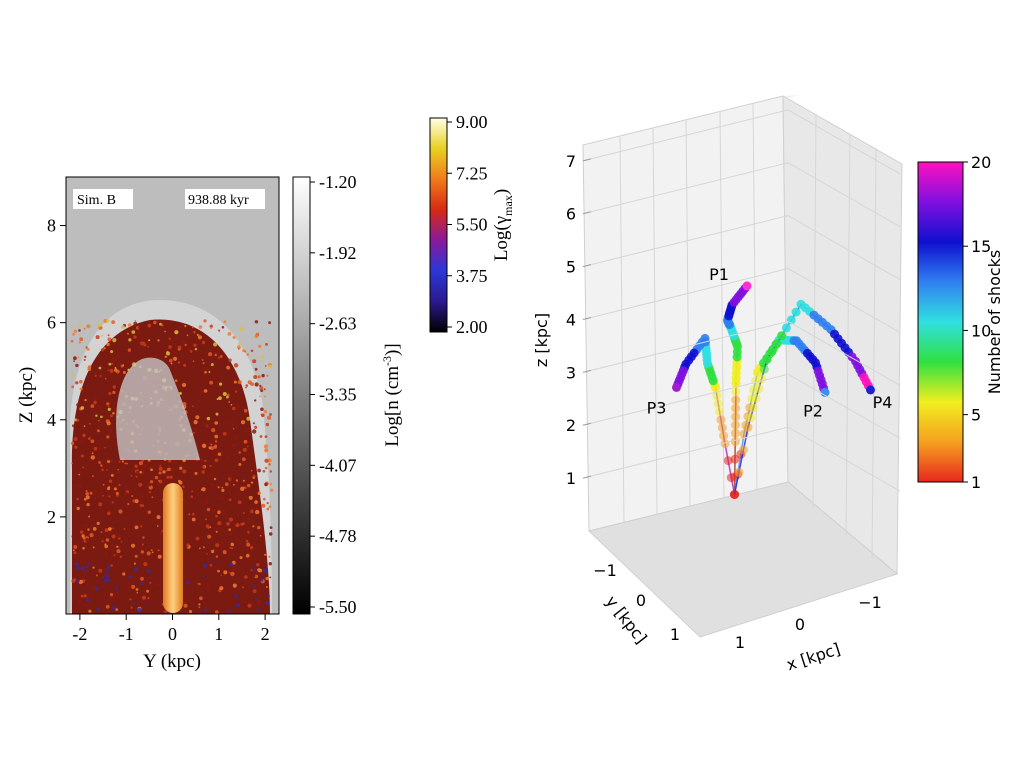 This screenshot has height=768, width=1024. What do you see at coordinates (981, 330) in the screenshot?
I see `colorbar-tick-label: 10` at bounding box center [981, 330].